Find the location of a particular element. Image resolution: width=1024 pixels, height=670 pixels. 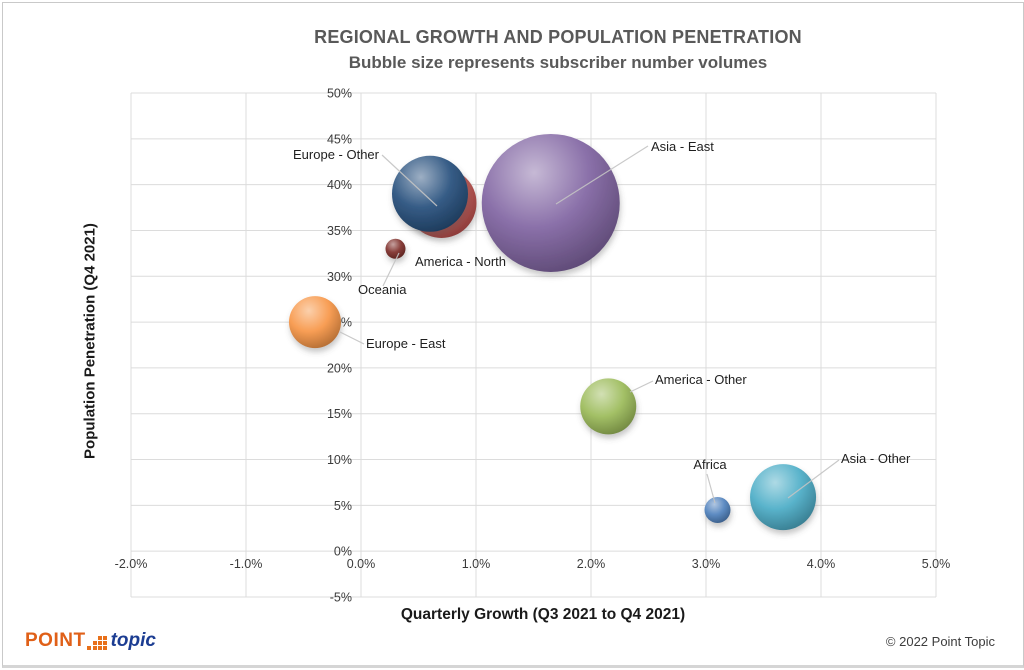

bubble-label: Africa is located at coordinates (710, 464).